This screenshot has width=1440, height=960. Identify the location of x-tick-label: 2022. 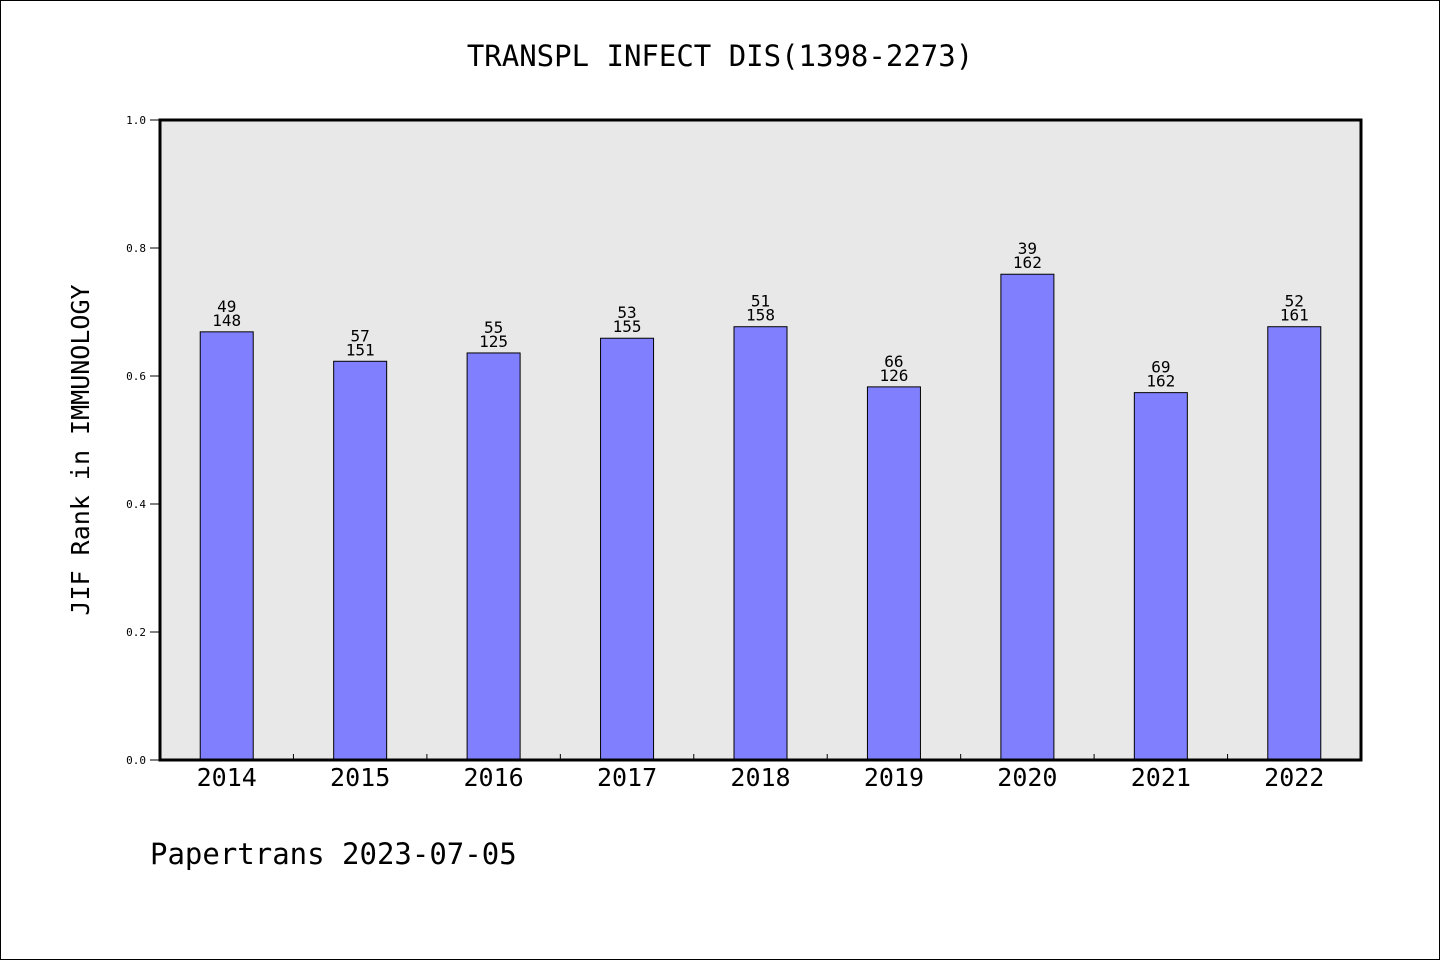
(1294, 777).